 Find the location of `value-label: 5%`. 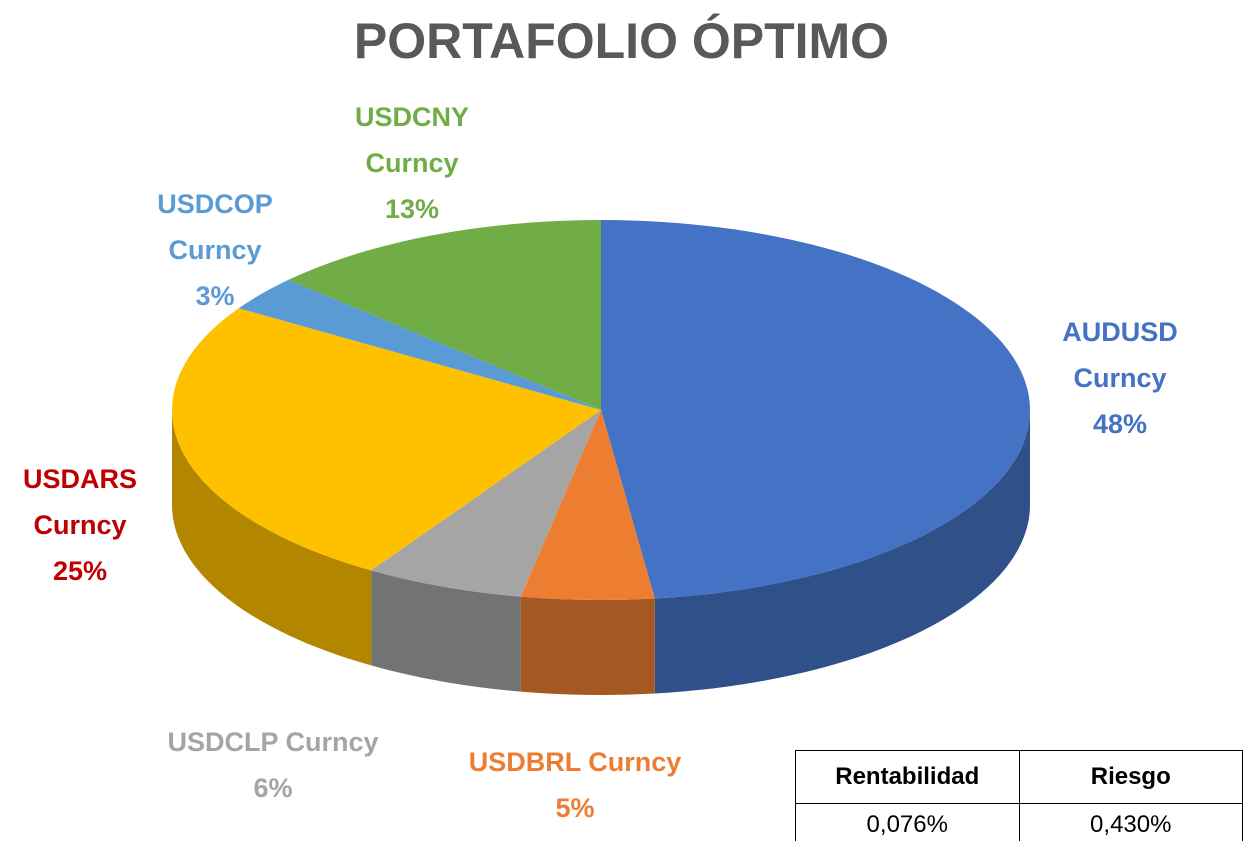

value-label: 5% is located at coordinates (575, 808).